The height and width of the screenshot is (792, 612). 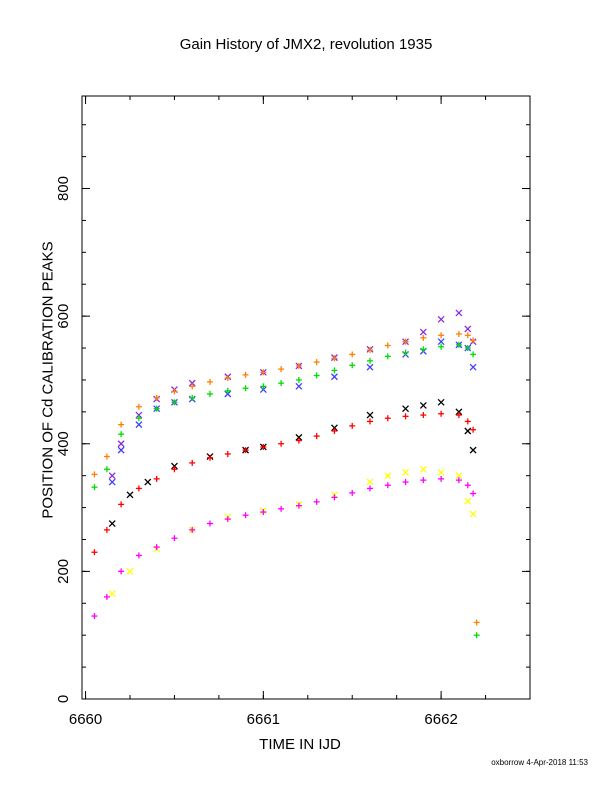 What do you see at coordinates (440, 719) in the screenshot?
I see `x-tick-label: 6662` at bounding box center [440, 719].